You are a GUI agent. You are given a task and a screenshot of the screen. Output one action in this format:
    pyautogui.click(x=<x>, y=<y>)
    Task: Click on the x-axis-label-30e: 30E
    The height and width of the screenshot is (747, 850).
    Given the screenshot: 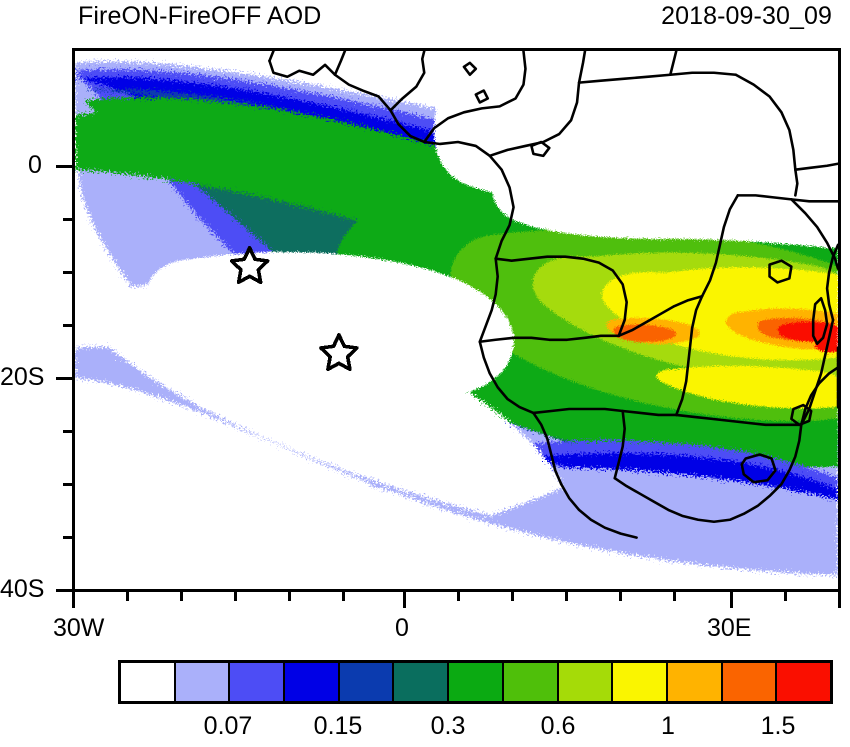 What is the action you would take?
    pyautogui.click(x=729, y=628)
    